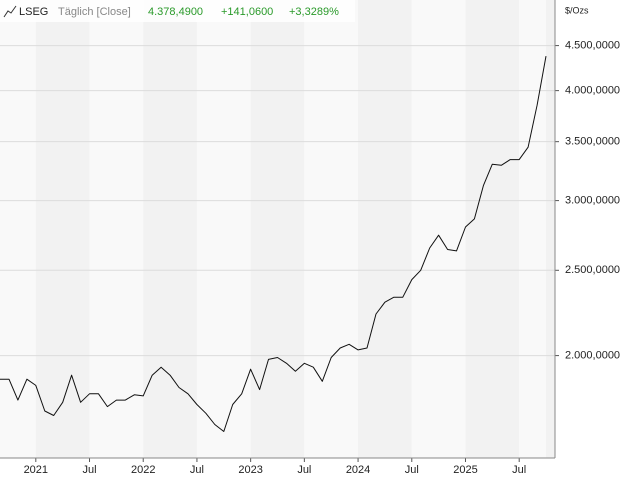 This screenshot has height=480, width=640. I want to click on y-tick-label: 2.500,0000, so click(592, 270).